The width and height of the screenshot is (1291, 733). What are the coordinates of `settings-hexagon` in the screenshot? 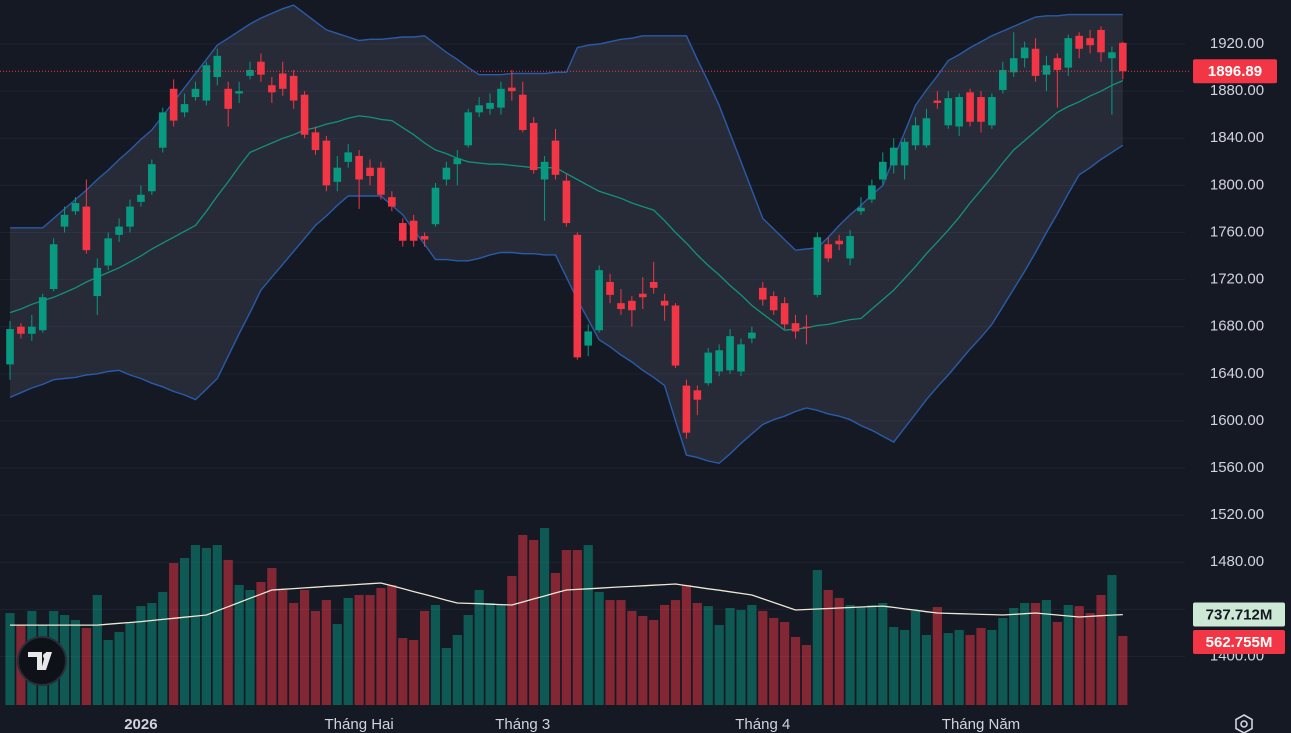 It's located at (1244, 723).